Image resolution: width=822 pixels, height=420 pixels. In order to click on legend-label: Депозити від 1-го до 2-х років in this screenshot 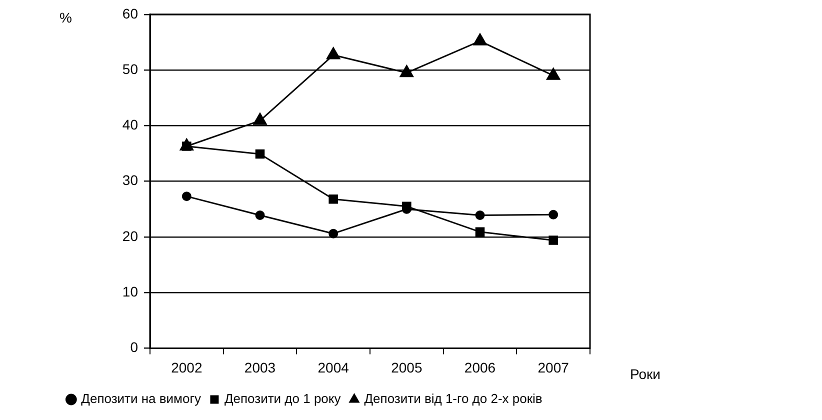, I will do `click(453, 398)`.